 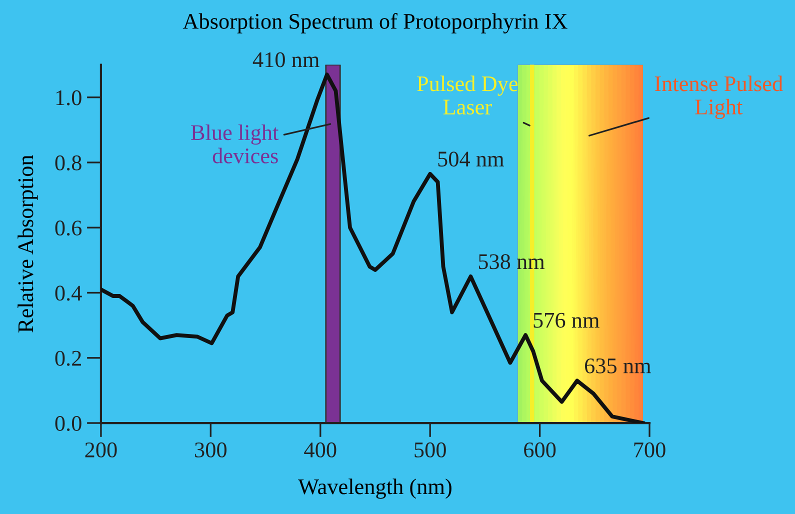 What do you see at coordinates (467, 95) in the screenshot?
I see `ref-line-label: Pulsed Dye Laser` at bounding box center [467, 95].